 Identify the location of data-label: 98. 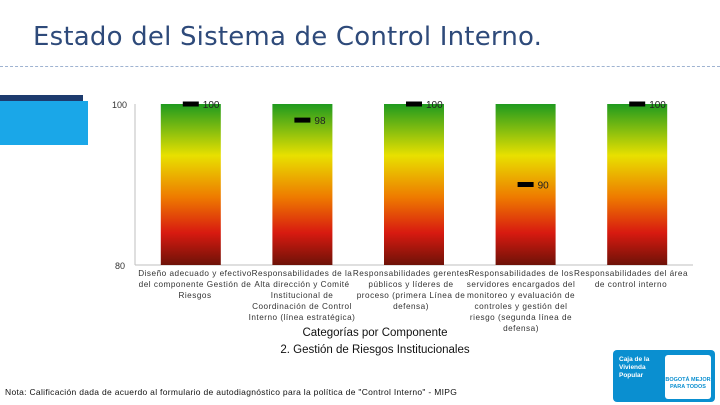
(320, 121).